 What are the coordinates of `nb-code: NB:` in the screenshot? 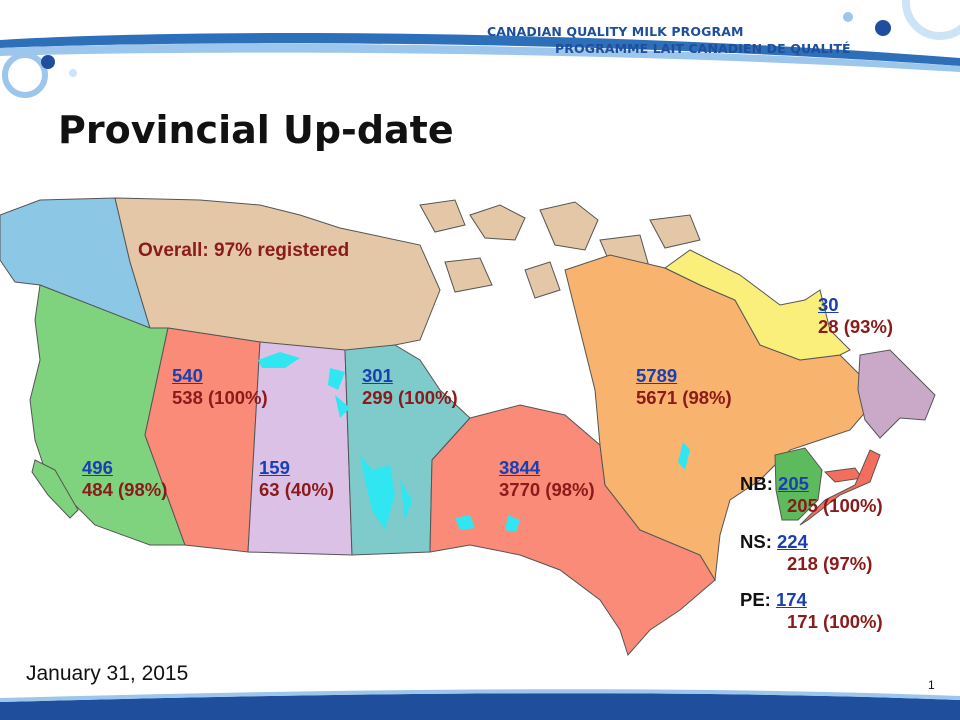 It's located at (756, 483).